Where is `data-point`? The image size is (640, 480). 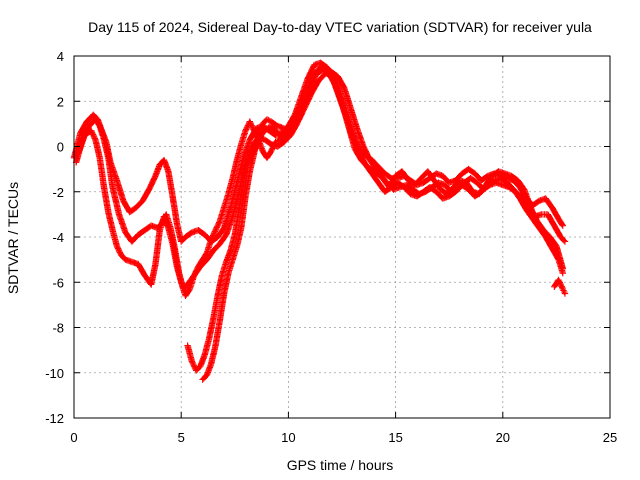
data-point is located at coordinates (565, 293).